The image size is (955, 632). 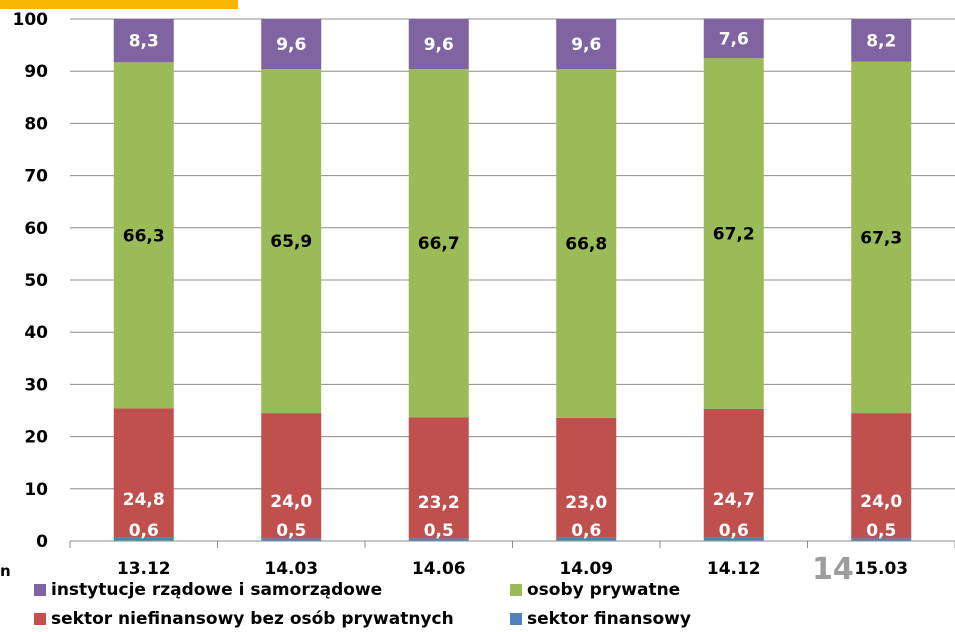 I want to click on data-label-0-3: 0,6, so click(x=586, y=531).